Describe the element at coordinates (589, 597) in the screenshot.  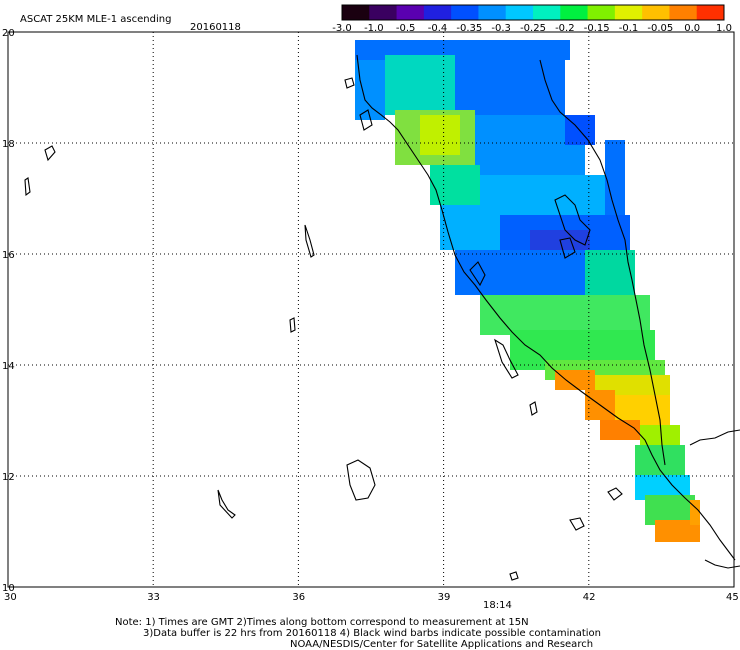
I see `x-tick-label: 42` at that location.